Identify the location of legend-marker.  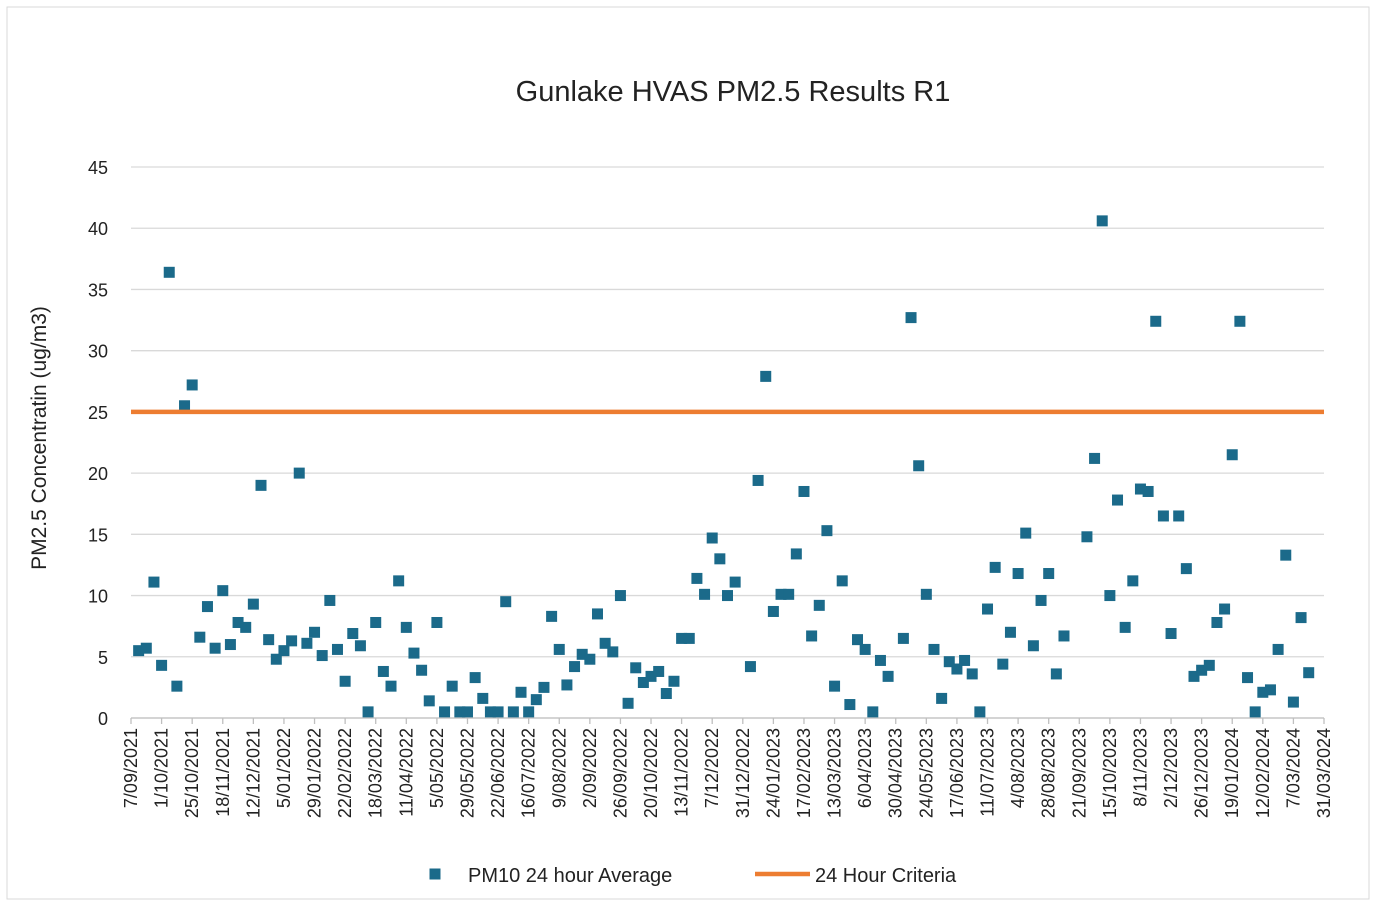
(435, 874).